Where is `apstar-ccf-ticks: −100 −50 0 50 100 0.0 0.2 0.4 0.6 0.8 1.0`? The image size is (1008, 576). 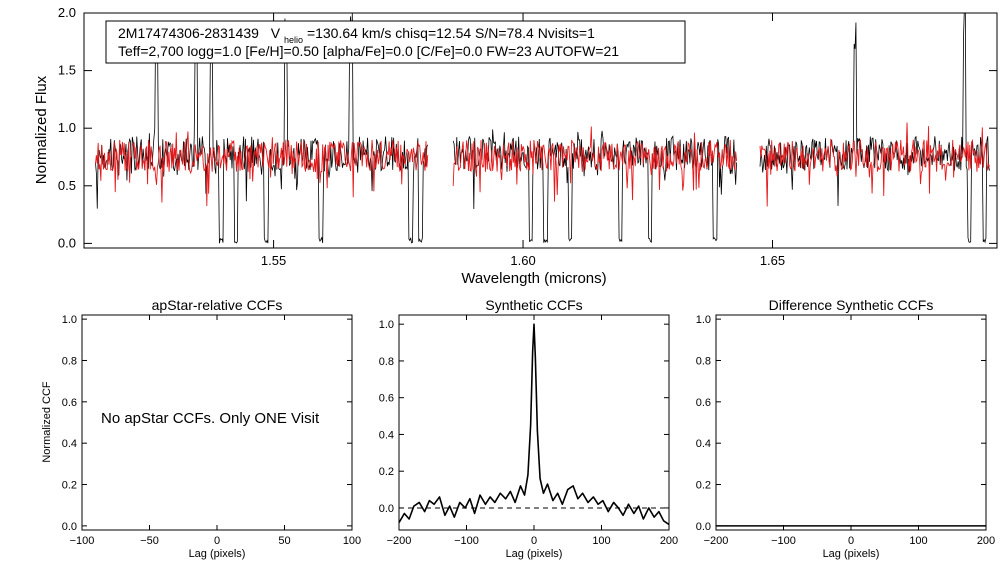 apstar-ccf-ticks: −100 −50 0 50 100 0.0 0.2 0.4 0.6 0.8 1.0 is located at coordinates (211, 430).